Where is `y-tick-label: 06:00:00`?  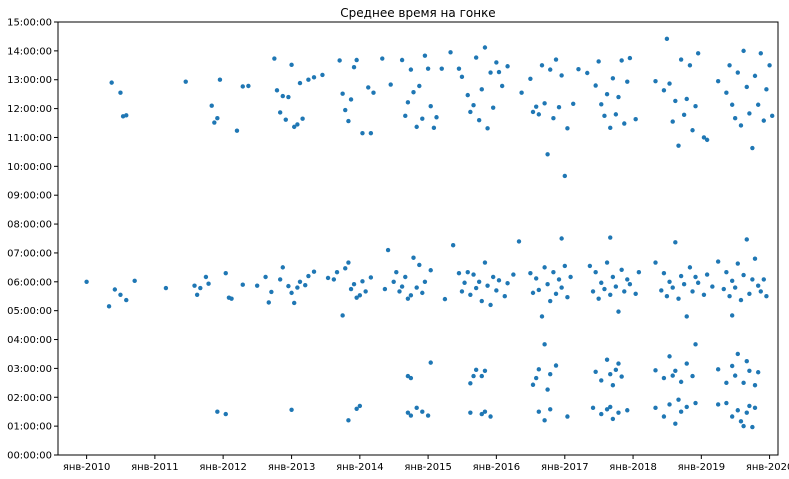
y-tick-label: 06:00:00 is located at coordinates (29, 282).